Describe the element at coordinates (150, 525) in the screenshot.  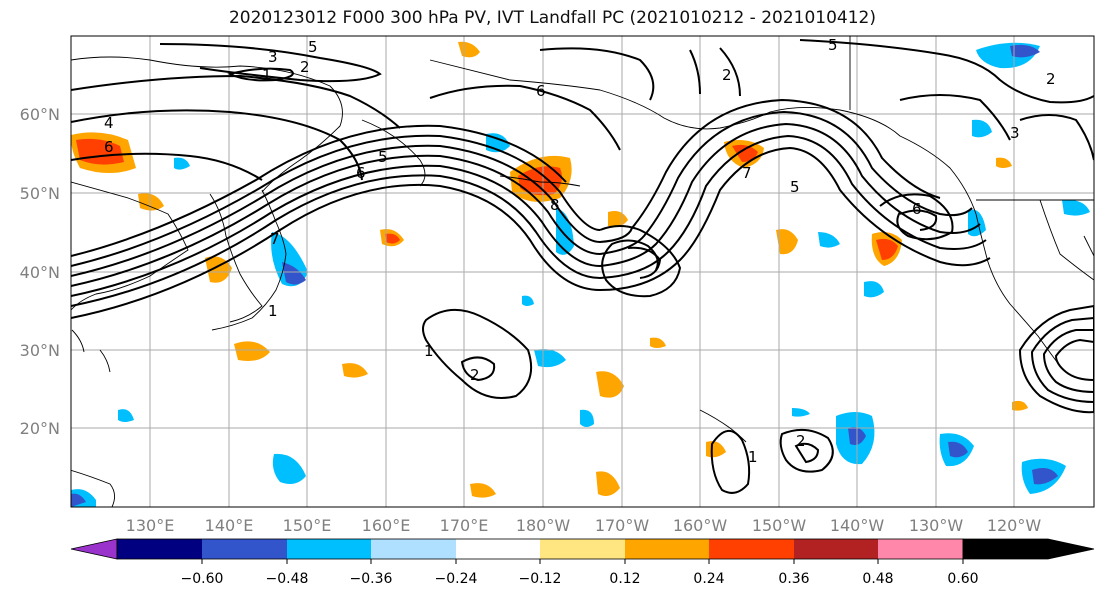
I see `lon-tick-label: 130°E` at that location.